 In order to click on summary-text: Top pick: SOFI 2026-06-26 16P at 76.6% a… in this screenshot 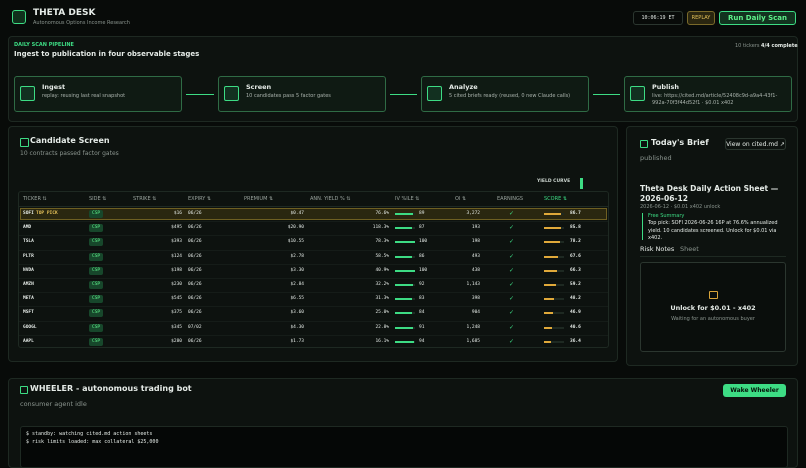, I will do `click(713, 230)`.